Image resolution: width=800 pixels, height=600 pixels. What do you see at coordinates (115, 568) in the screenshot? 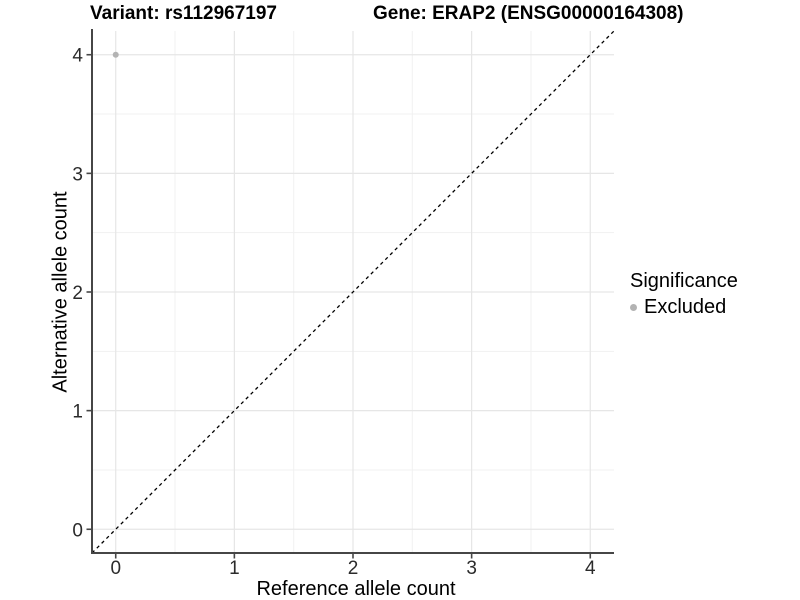
I see `x-tick-label: 0` at bounding box center [115, 568].